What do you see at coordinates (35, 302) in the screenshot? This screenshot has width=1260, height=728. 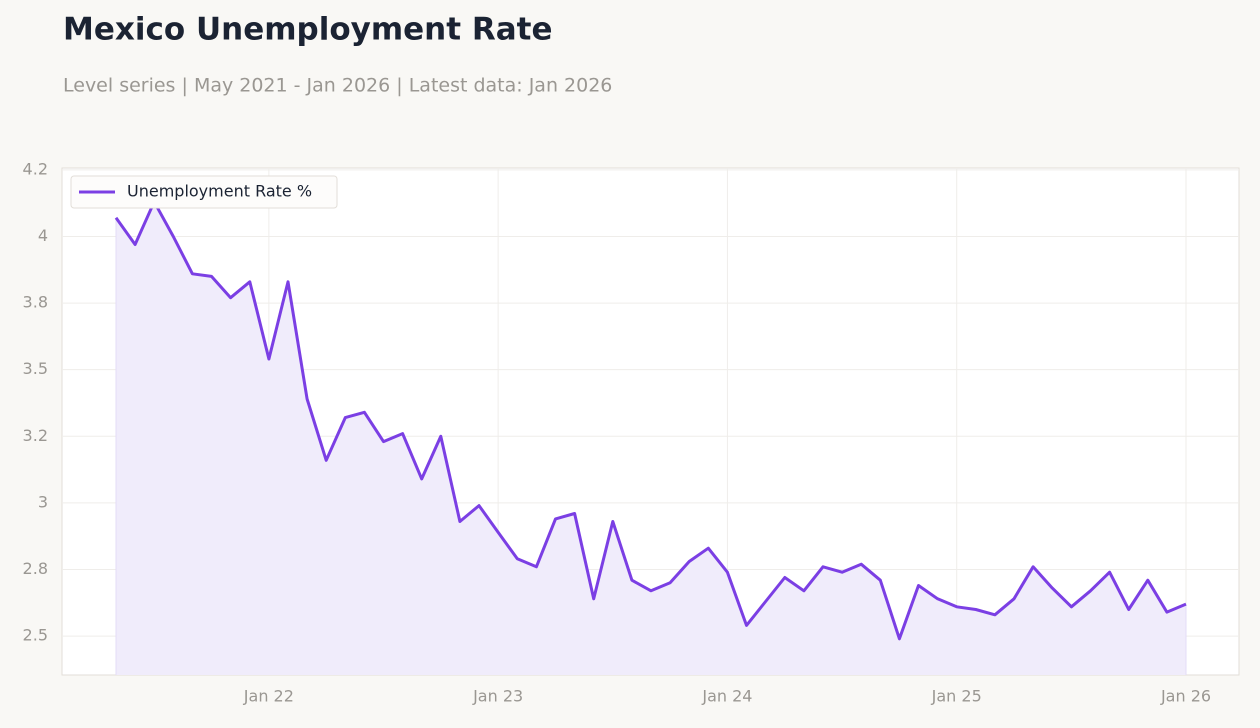 I see `y-tick-label: 3.8` at bounding box center [35, 302].